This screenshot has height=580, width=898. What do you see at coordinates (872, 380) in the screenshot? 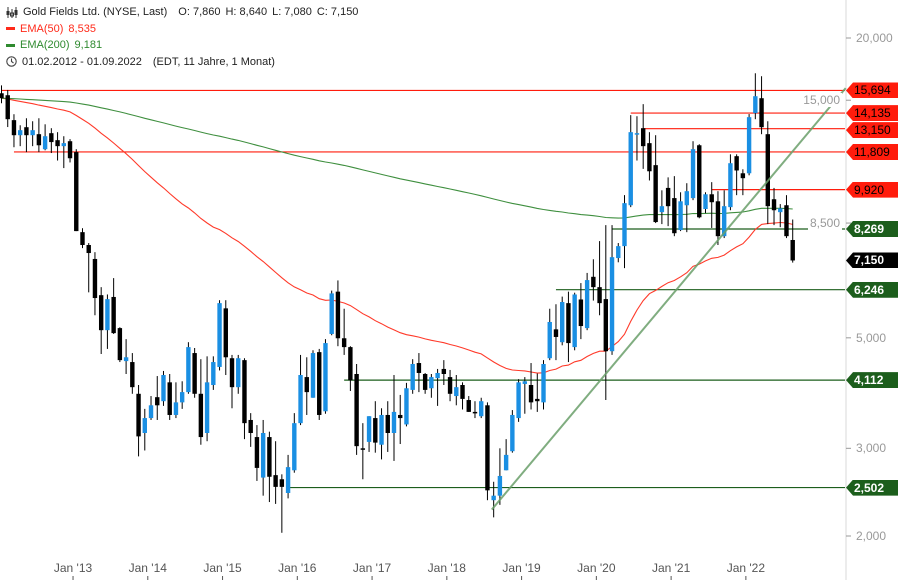
I see `support-price-badge: 4,112` at bounding box center [872, 380].